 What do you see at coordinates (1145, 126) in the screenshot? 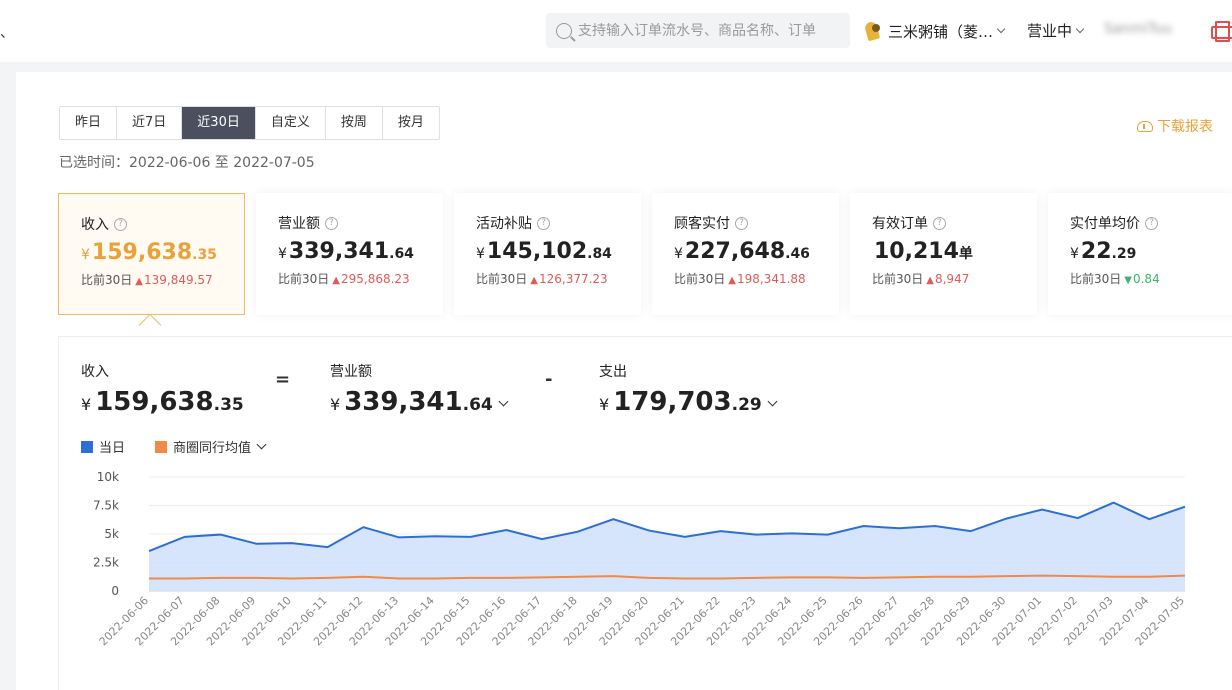
I see `cloud-download-icon` at bounding box center [1145, 126].